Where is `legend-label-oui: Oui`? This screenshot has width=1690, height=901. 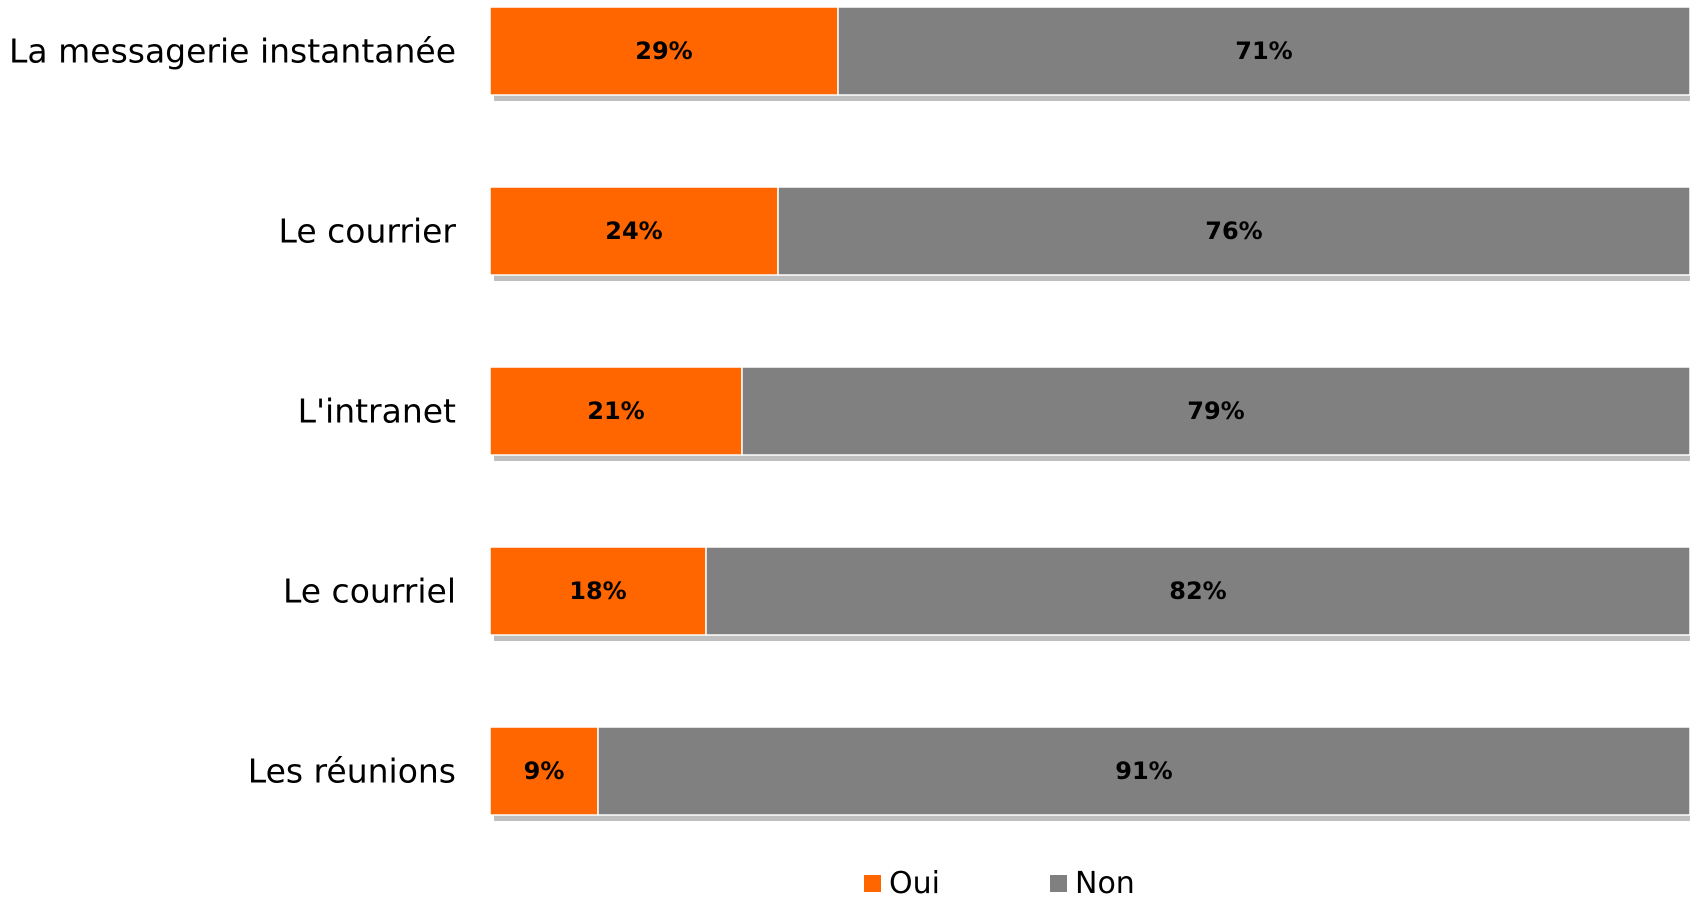
legend-label-oui: Oui is located at coordinates (914, 883).